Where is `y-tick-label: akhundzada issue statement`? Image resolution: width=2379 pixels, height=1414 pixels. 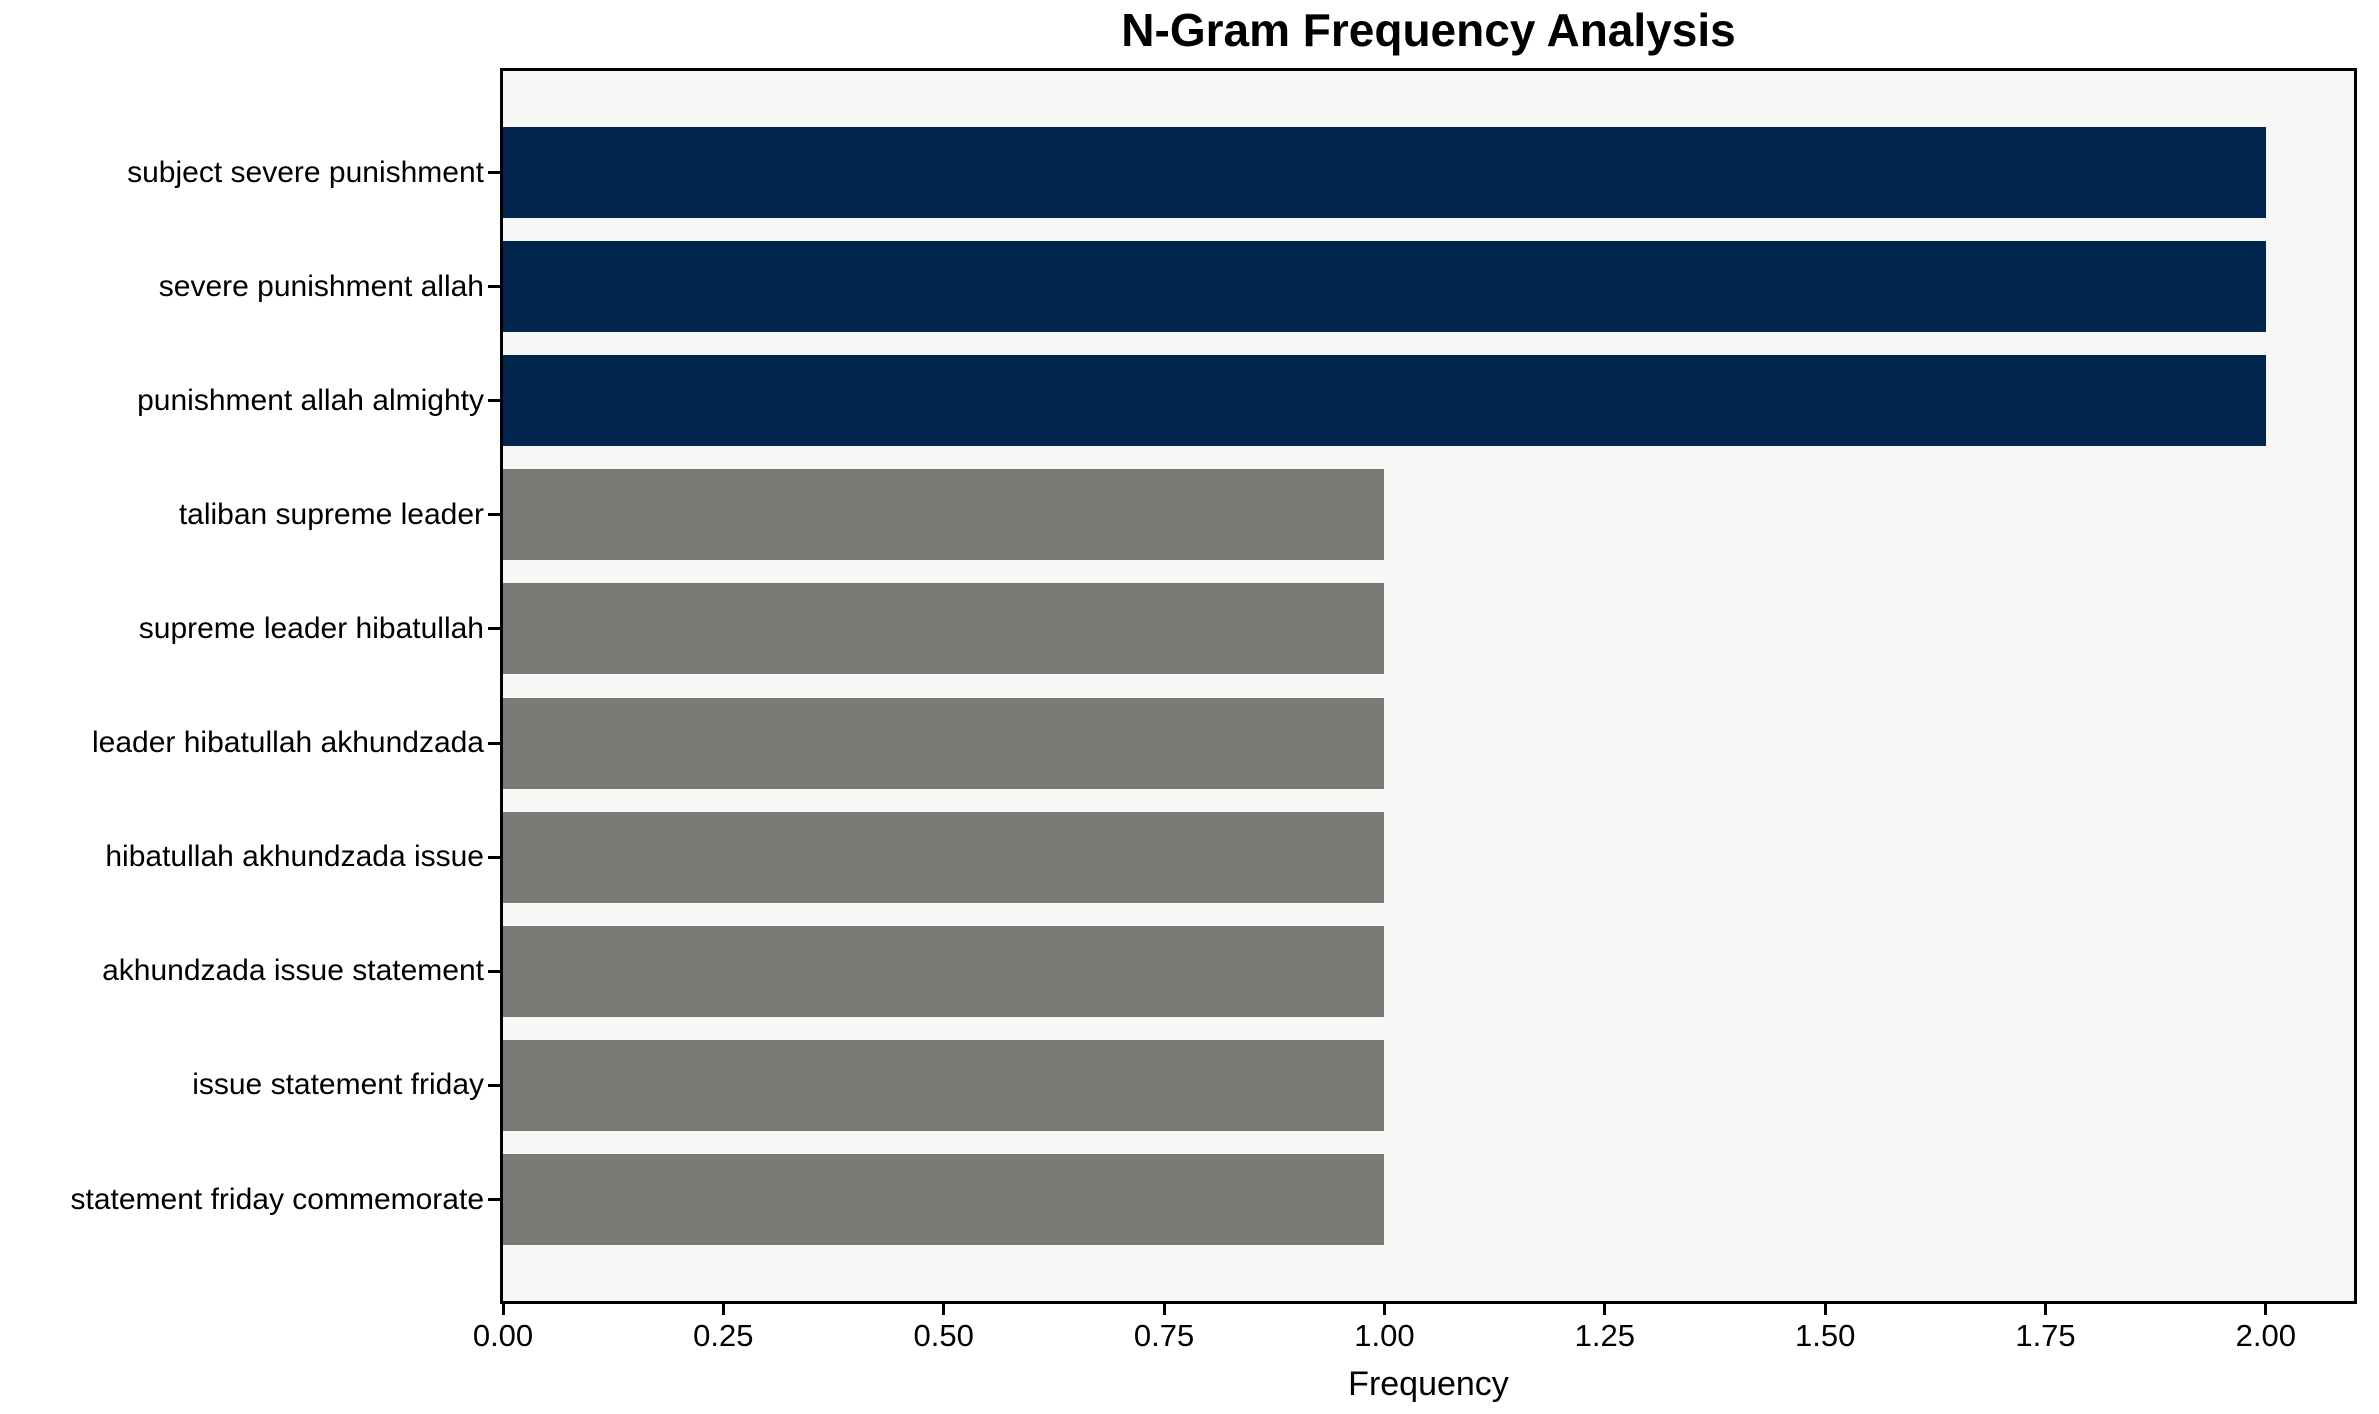
y-tick-label: akhundzada issue statement is located at coordinates (293, 971).